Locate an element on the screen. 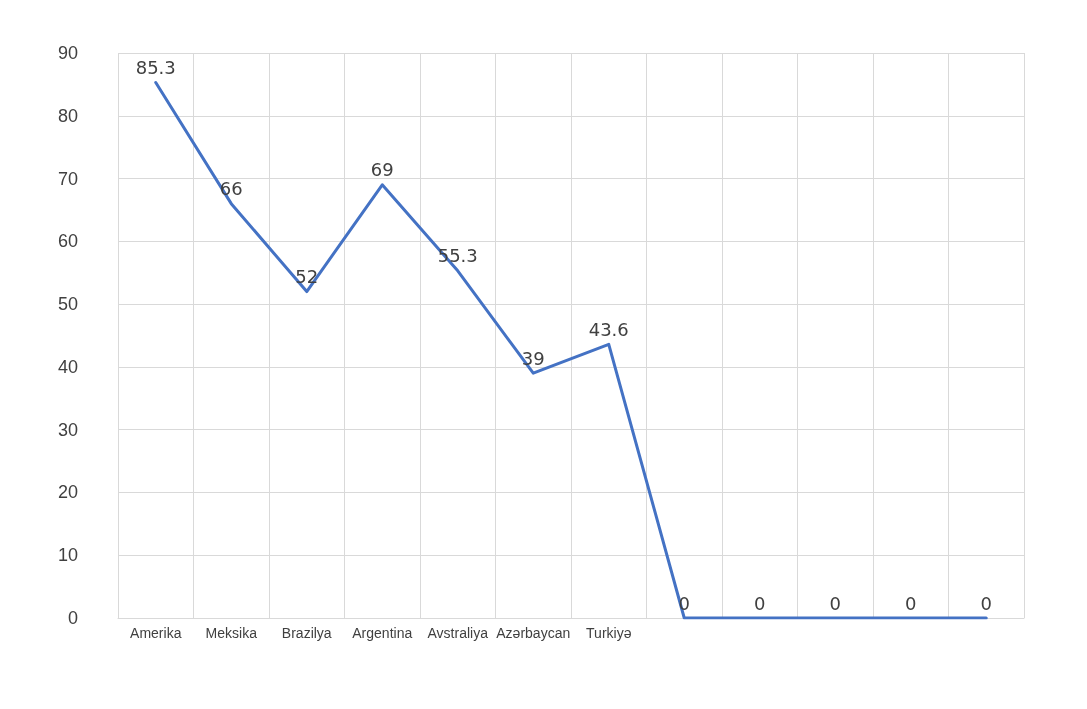 Image resolution: width=1087 pixels, height=709 pixels. x-tick-label: Avstraliya is located at coordinates (458, 633).